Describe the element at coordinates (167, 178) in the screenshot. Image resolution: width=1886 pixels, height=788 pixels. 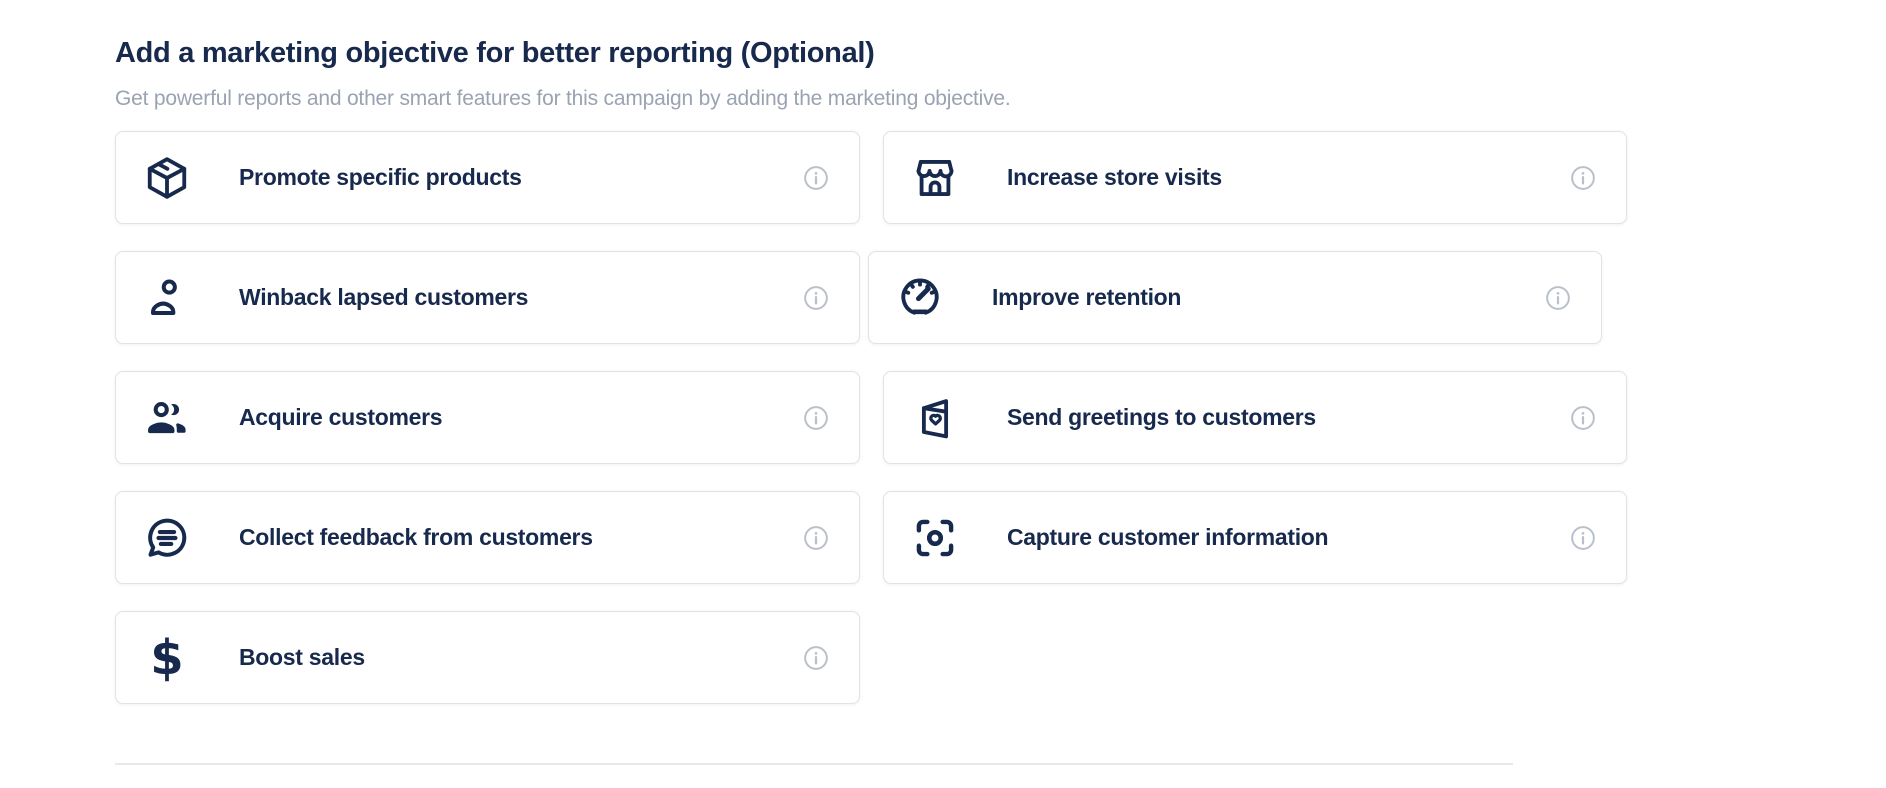
I see `package-icon` at that location.